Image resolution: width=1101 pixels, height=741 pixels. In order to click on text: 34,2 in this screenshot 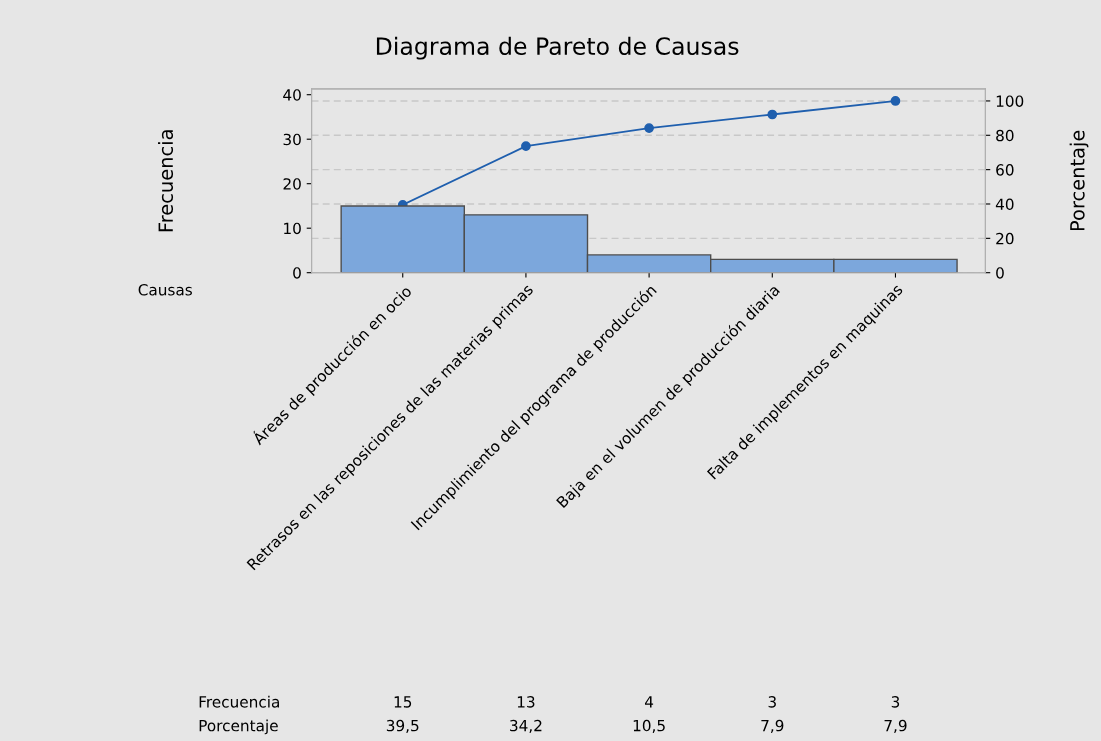, I will do `click(526, 726)`.